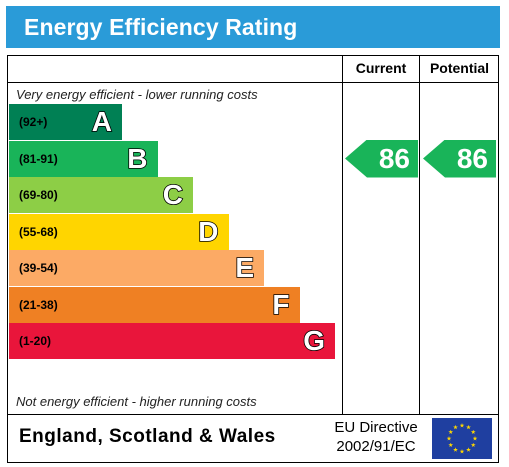 This screenshot has height=467, width=509. I want to click on rating-band-range: (92+), so click(33, 122).